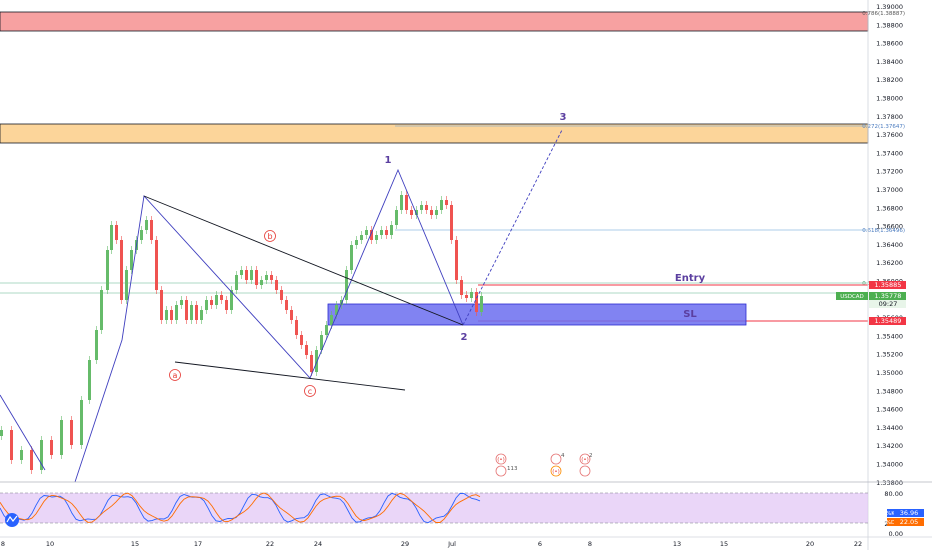 Image resolution: width=932 pixels, height=550 pixels. Describe the element at coordinates (889, 483) in the screenshot. I see `price-tick-label: 1.33800` at that location.